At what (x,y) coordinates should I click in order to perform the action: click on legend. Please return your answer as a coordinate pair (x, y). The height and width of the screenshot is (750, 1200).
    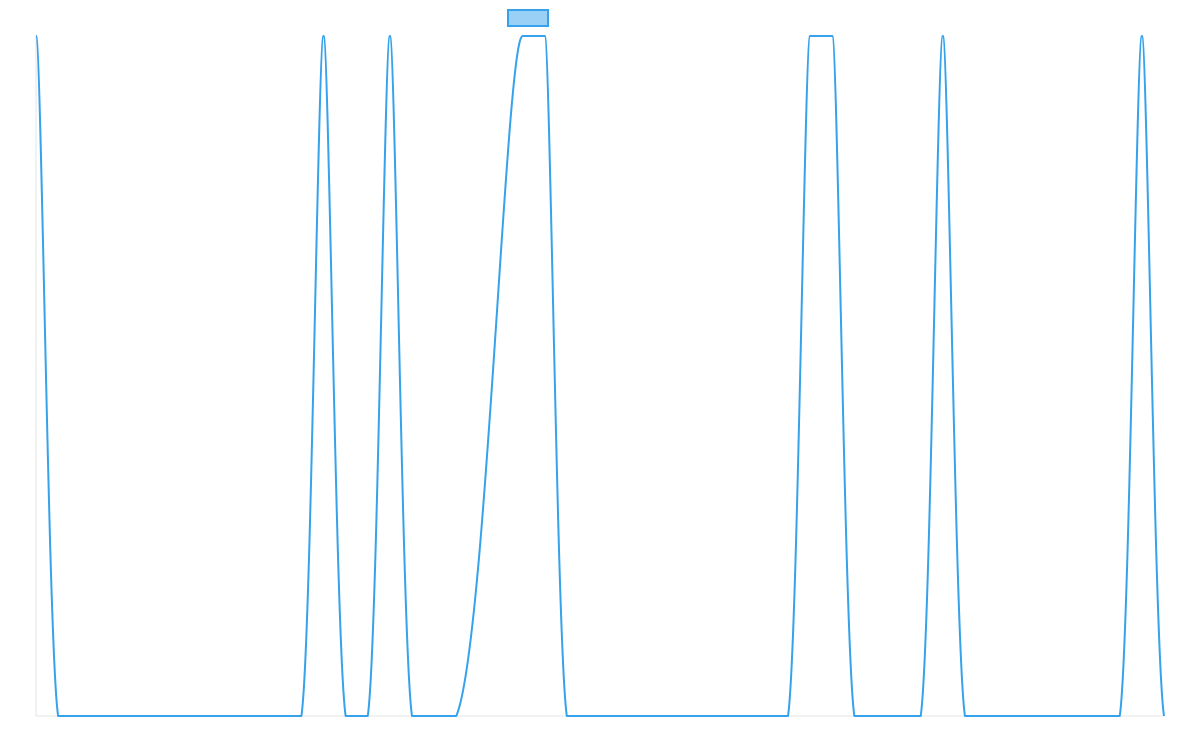
    Looking at the image, I should click on (528, 18).